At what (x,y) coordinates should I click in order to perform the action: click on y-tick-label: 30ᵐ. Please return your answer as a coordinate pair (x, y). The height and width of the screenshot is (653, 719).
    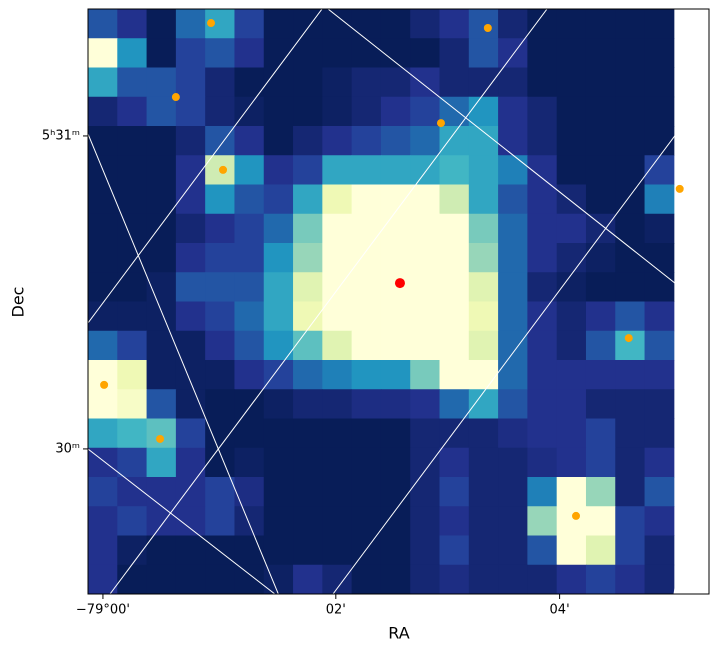
    Looking at the image, I should click on (67, 448).